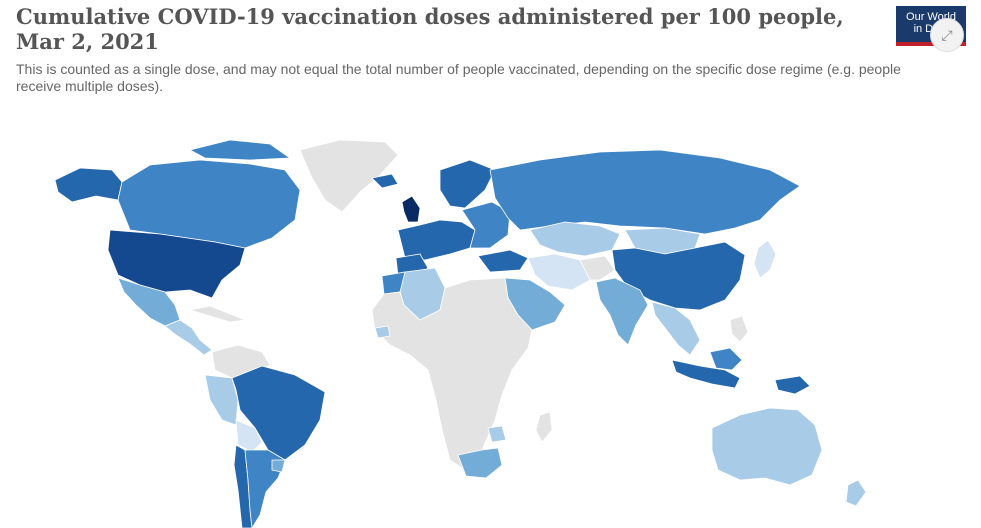  What do you see at coordinates (765, 259) in the screenshot?
I see `region-japan` at bounding box center [765, 259].